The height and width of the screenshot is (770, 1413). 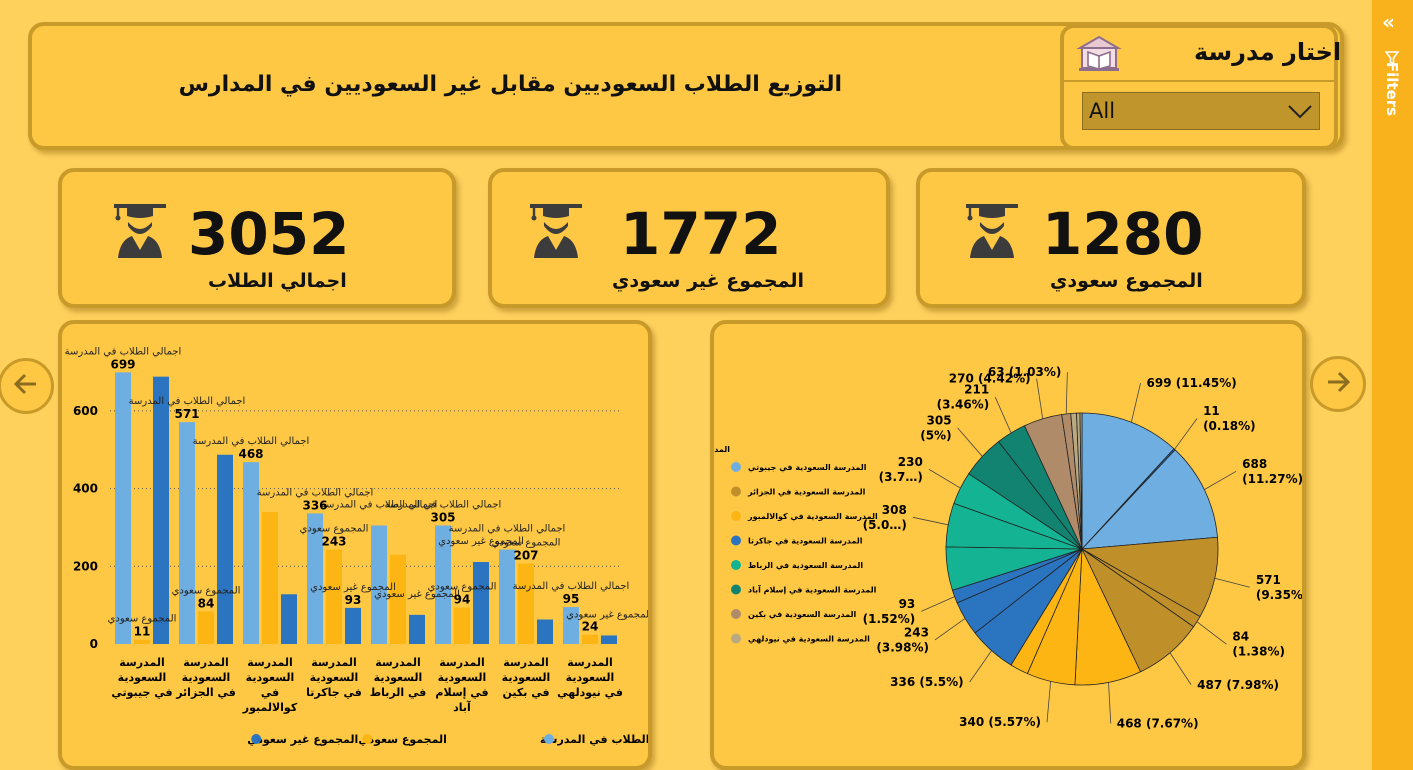 I want to click on legend-label: المدرسة السعودية في الجزائر, so click(x=806, y=492).